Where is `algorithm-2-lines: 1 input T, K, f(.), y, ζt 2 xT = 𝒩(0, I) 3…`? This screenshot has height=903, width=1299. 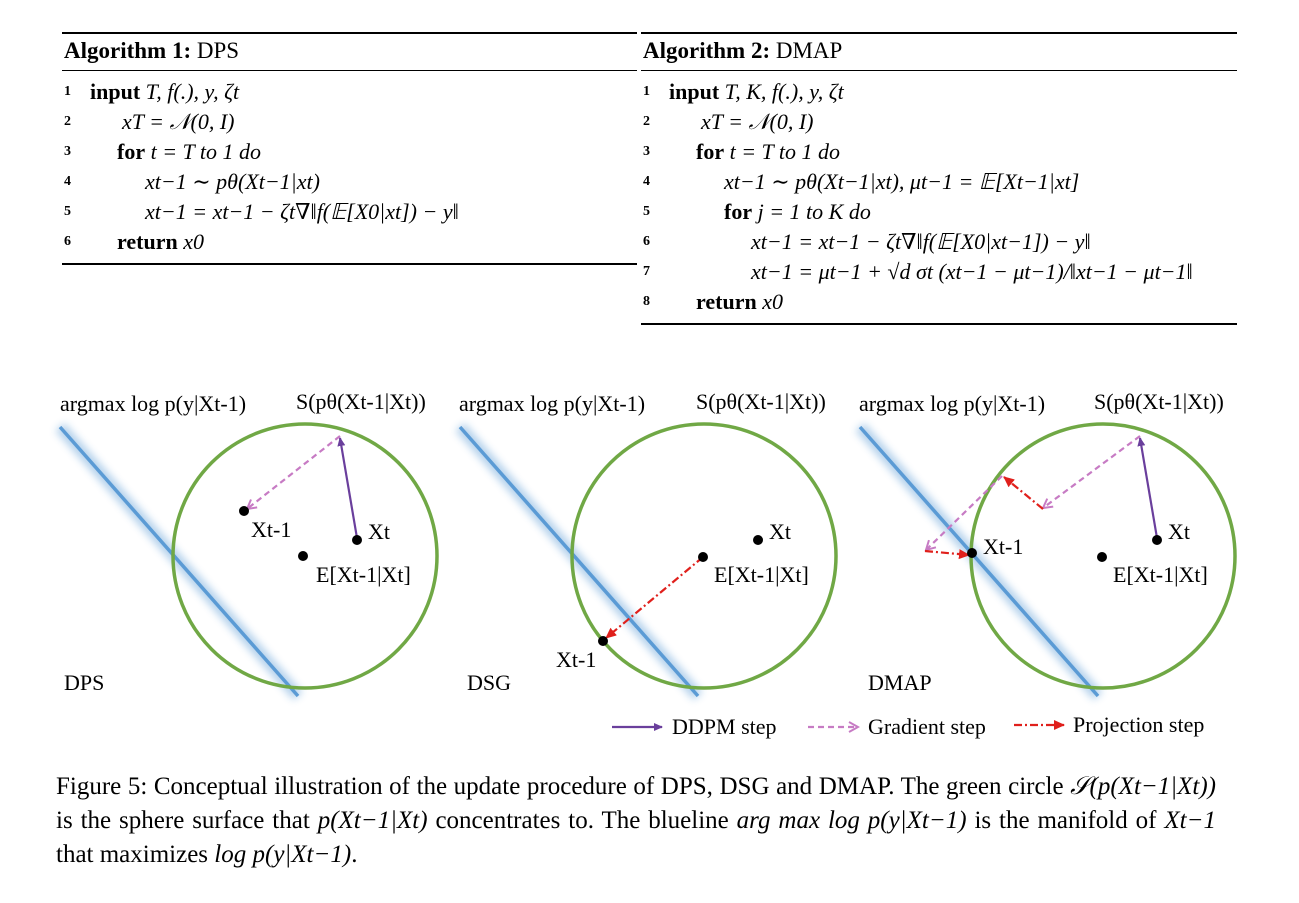 algorithm-2-lines: 1 input T, K, f(.), y, ζt 2 xT = 𝒩(0, I) 3… is located at coordinates (939, 194).